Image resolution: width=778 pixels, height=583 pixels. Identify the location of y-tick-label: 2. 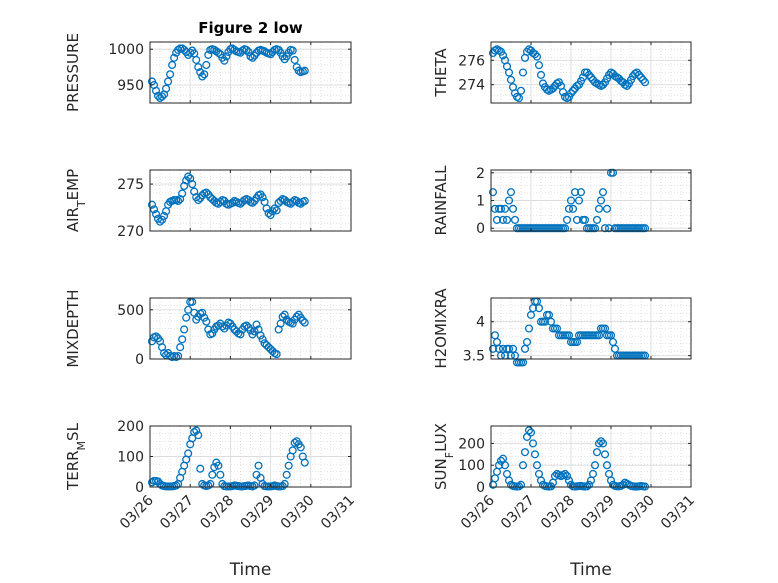
(480, 174).